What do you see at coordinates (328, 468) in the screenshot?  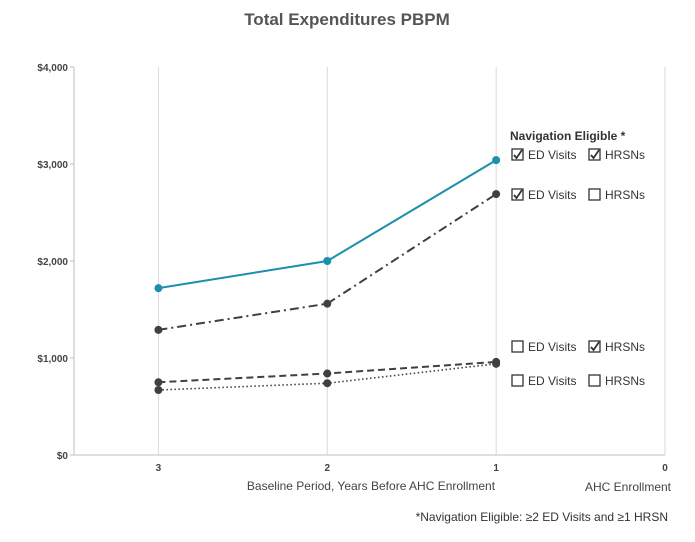 I see `x-tick-label: 2` at bounding box center [328, 468].